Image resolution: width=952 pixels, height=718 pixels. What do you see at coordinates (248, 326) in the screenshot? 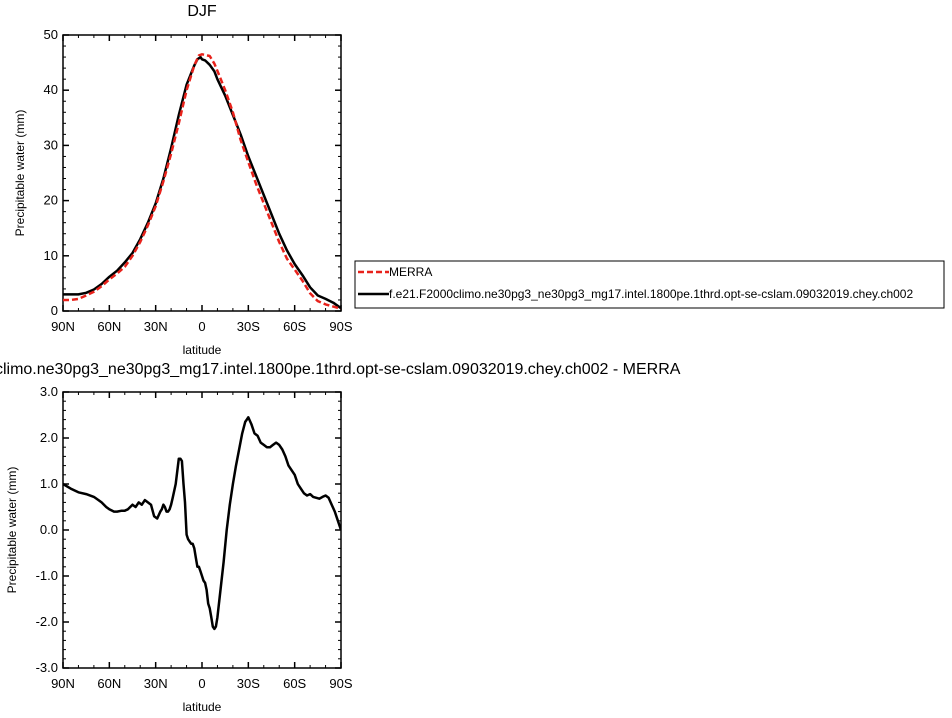
I see `top-x-tick-label: 30S` at bounding box center [248, 326].